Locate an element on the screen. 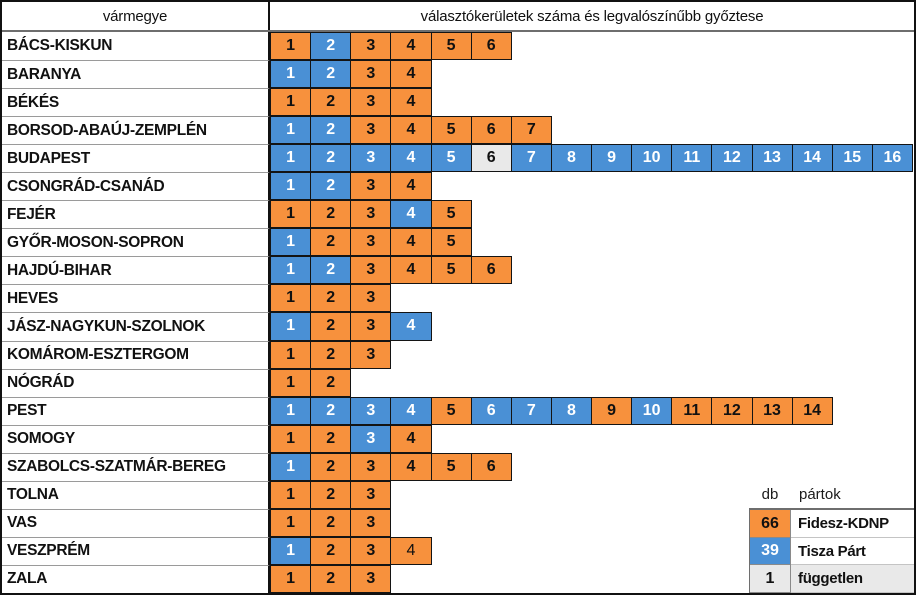 The width and height of the screenshot is (916, 595). legend-header-row: db pártok is located at coordinates (831, 495).